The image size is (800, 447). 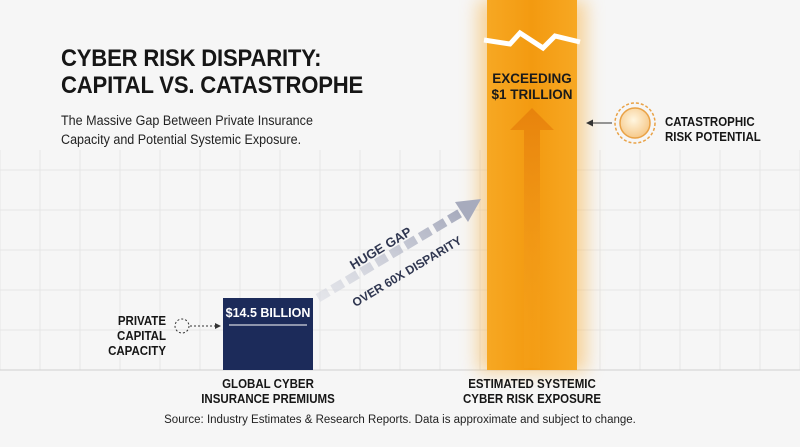 I want to click on page-title-line2: CAPITAL VS. CATASTROPHE, so click(x=212, y=85).